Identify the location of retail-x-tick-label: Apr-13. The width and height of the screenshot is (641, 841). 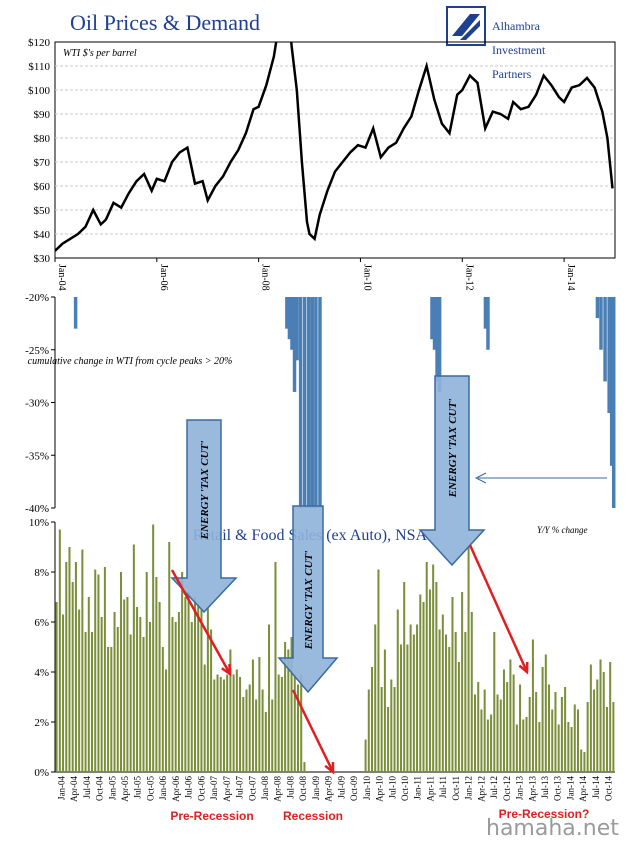
(532, 789).